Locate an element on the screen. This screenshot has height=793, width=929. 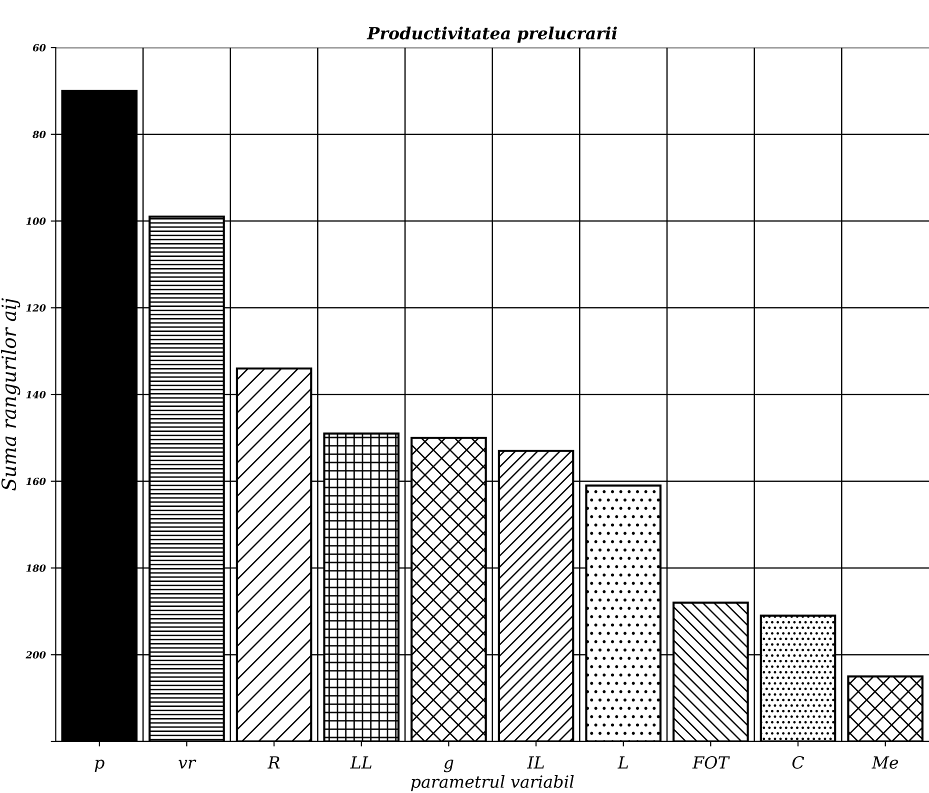
y-tick-label: 80 is located at coordinates (39, 134).